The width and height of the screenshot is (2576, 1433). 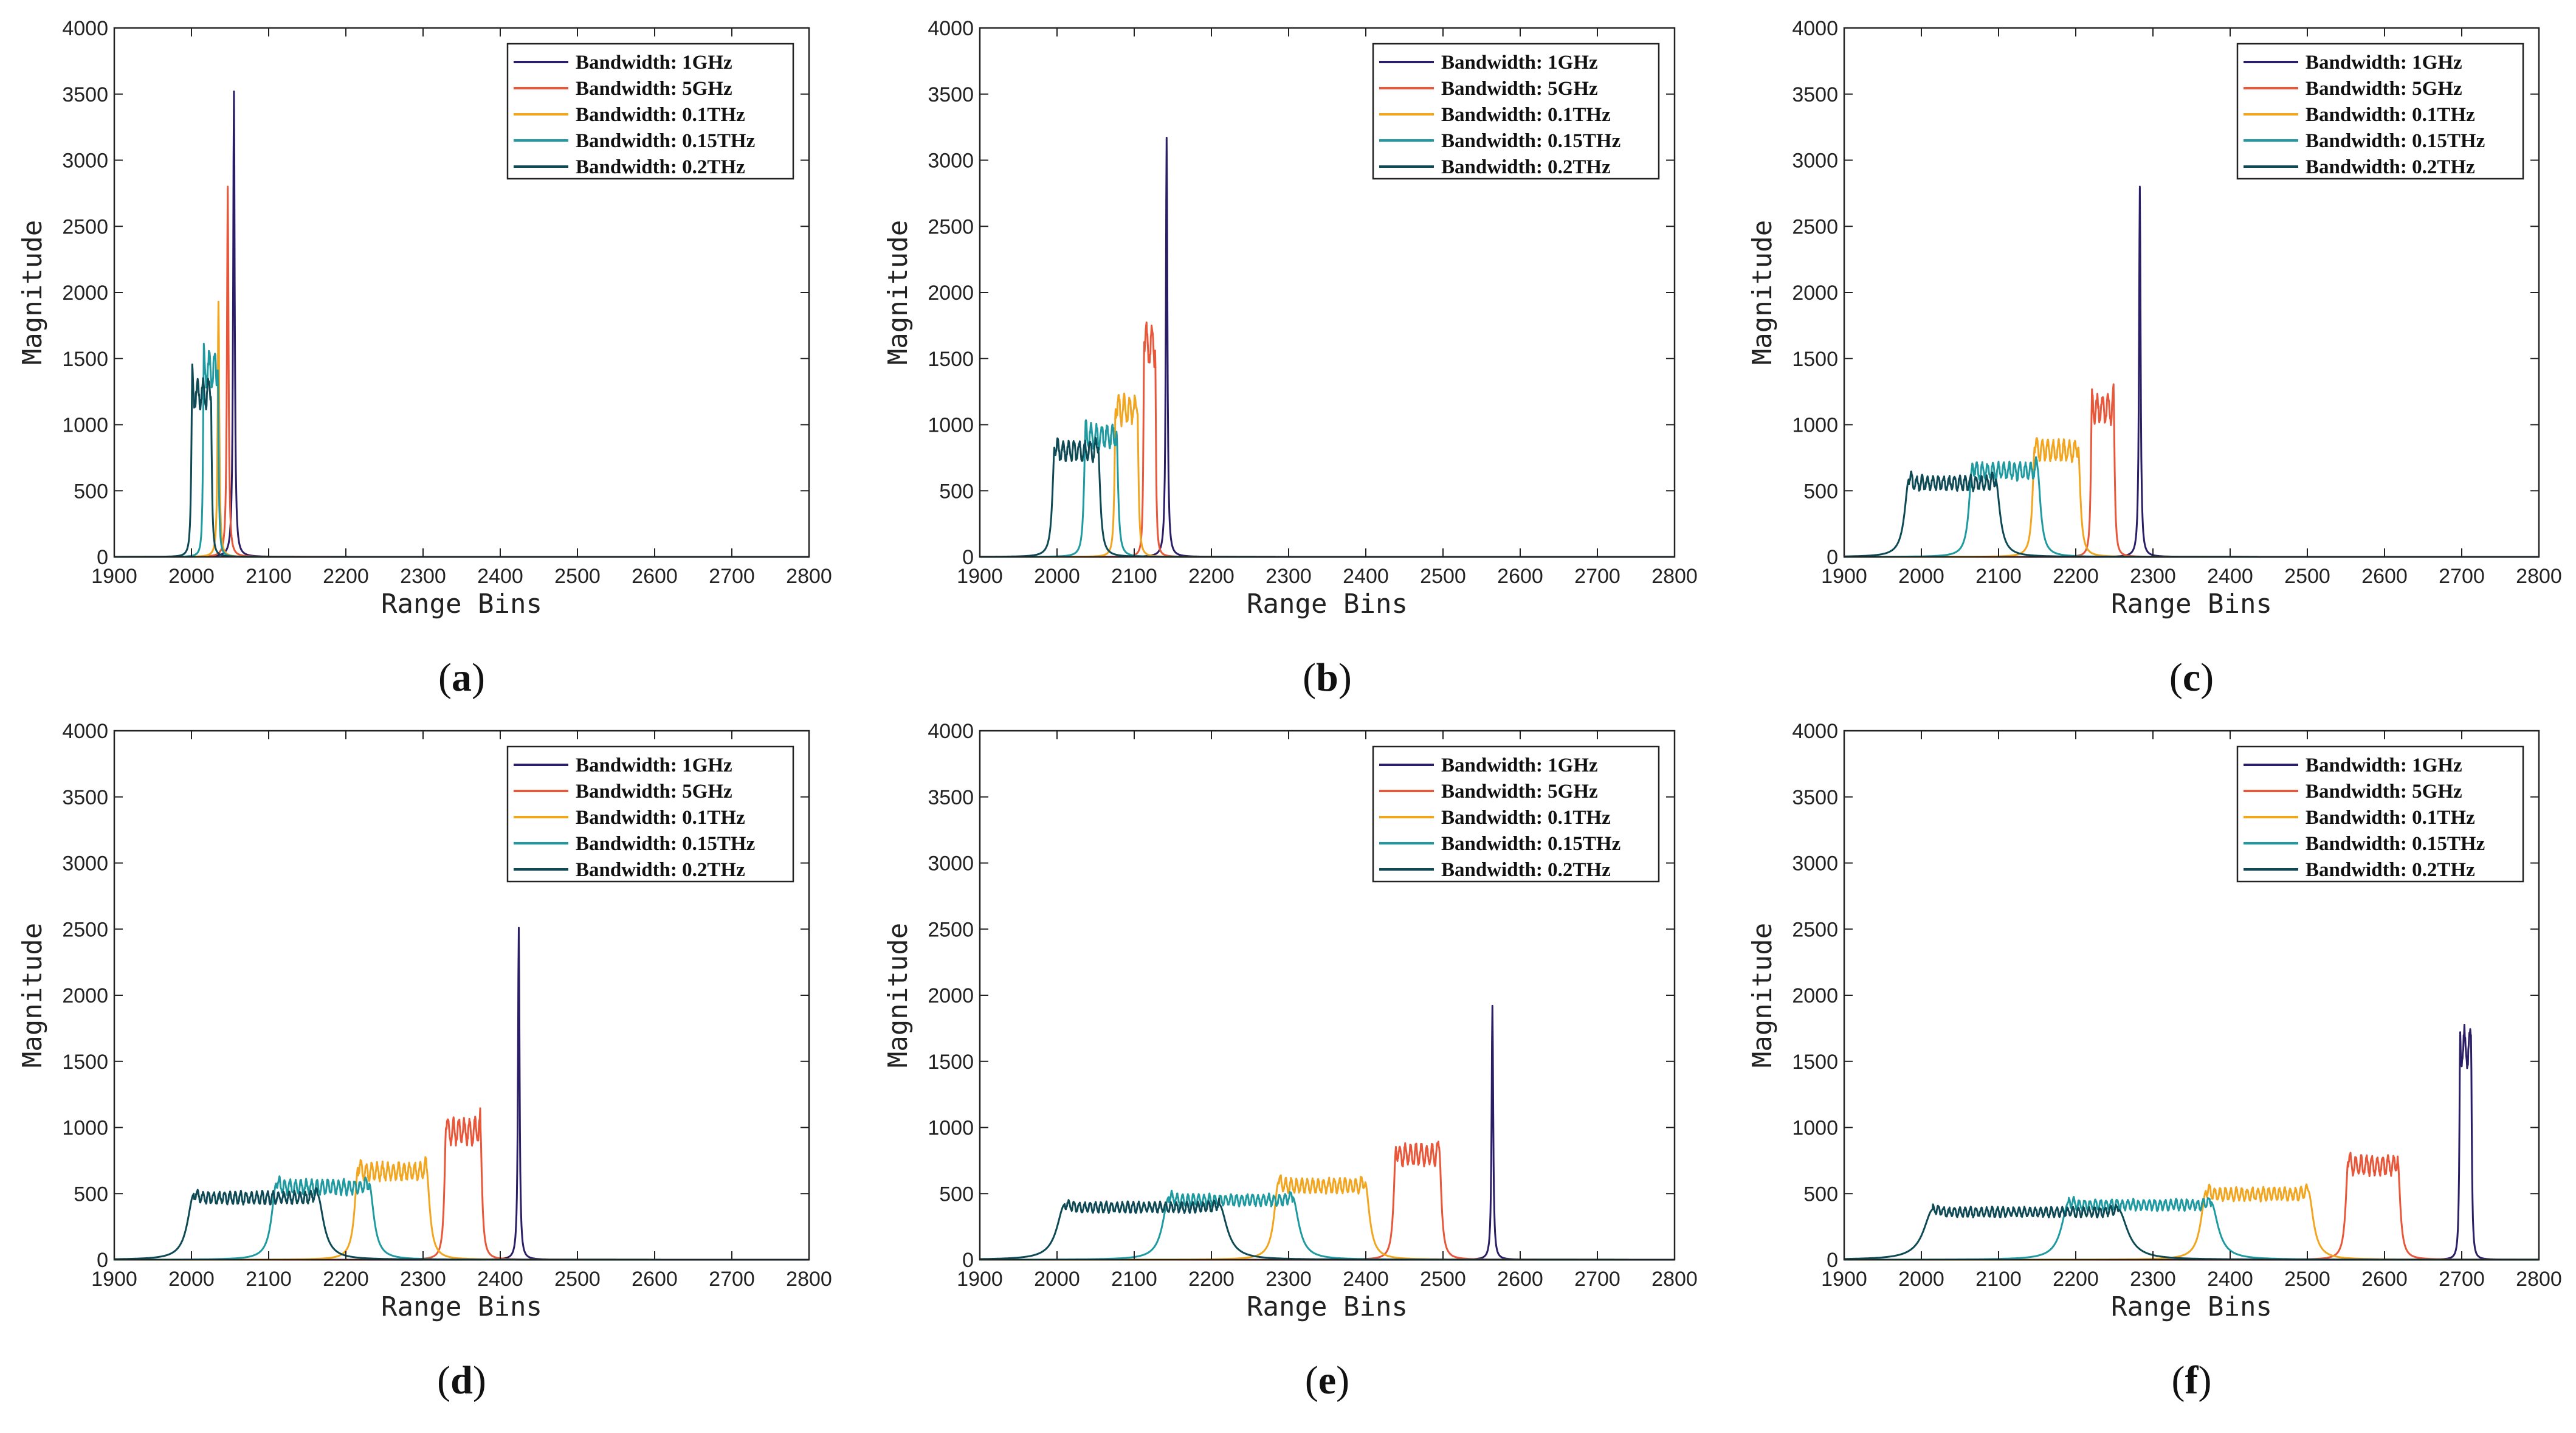 What do you see at coordinates (1327, 1380) in the screenshot?
I see `panel-label: (e)` at bounding box center [1327, 1380].